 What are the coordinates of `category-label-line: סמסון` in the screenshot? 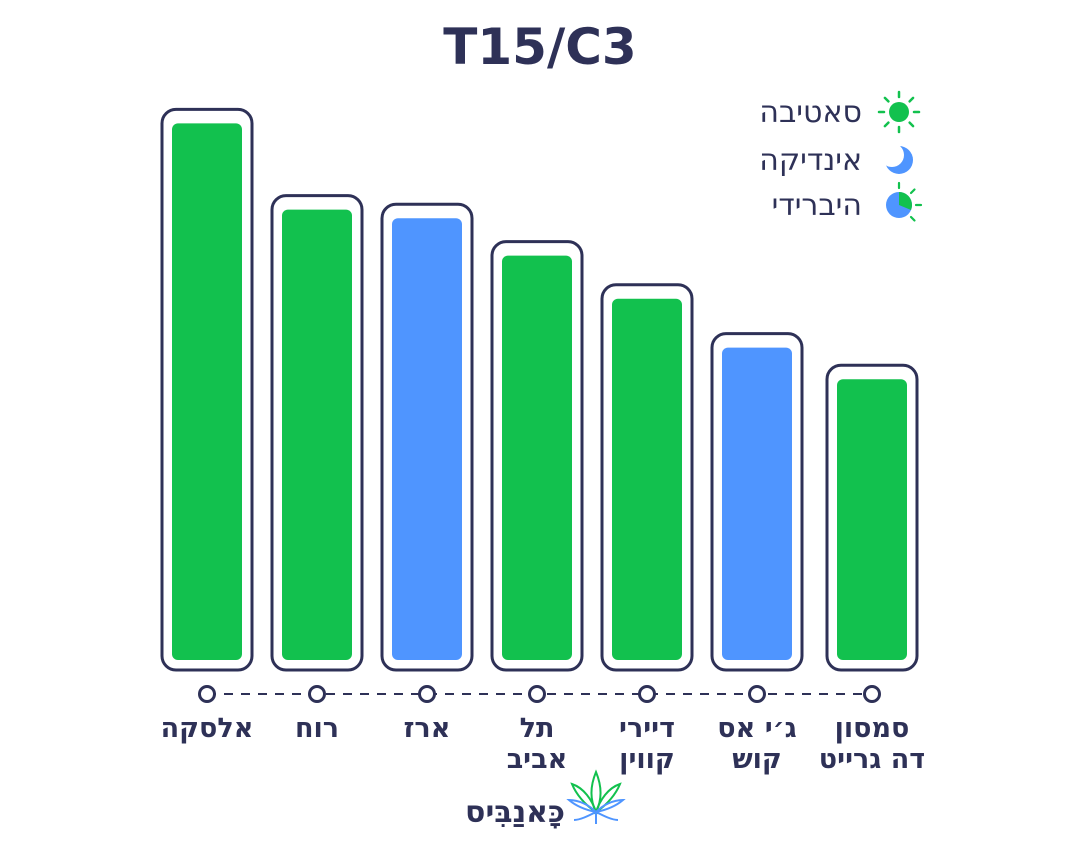 It's located at (872, 728).